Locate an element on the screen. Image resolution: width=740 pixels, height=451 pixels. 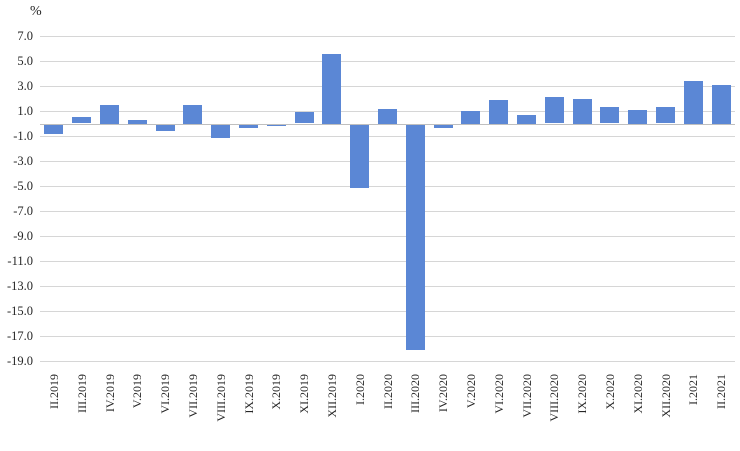
bar-IV.2020 is located at coordinates (443, 126).